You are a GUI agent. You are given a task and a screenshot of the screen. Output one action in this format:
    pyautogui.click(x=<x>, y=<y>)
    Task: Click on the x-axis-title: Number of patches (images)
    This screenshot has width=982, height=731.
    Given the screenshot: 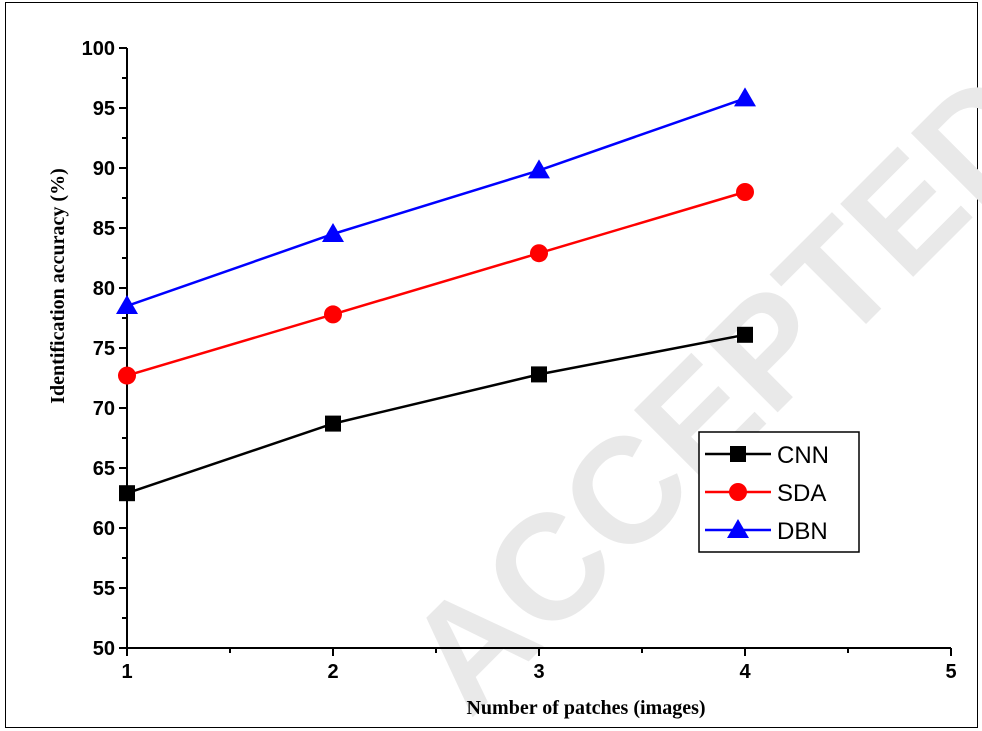 What is the action you would take?
    pyautogui.click(x=585, y=708)
    